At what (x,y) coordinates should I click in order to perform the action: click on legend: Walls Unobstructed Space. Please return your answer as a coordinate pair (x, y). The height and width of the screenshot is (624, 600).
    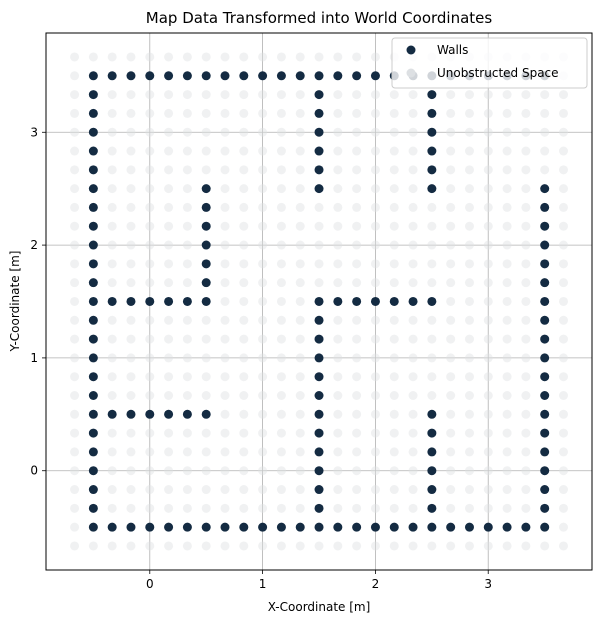
    Looking at the image, I should click on (489, 63).